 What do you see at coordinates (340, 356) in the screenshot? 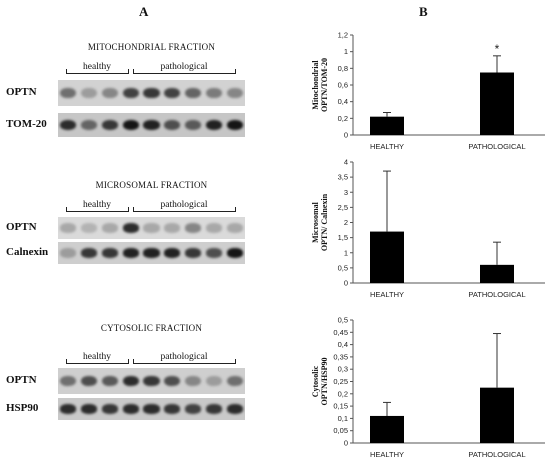
I see `y-tick-label: 0,35` at bounding box center [340, 356].